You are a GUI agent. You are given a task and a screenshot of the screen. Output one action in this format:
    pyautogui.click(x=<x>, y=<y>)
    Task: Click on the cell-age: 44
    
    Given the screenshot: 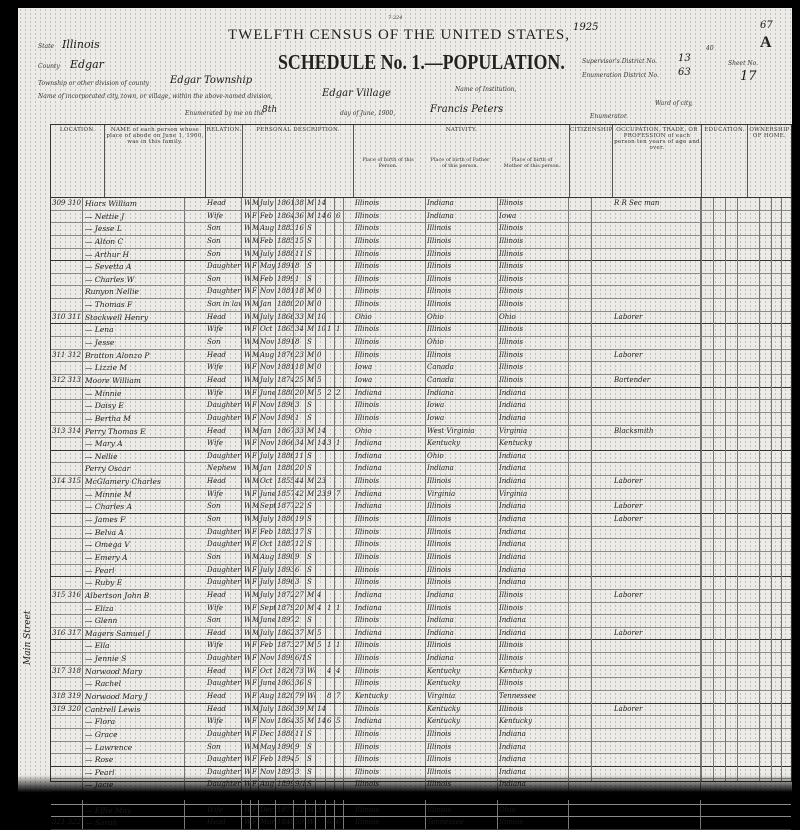 What is the action you would take?
    pyautogui.click(x=300, y=482)
    